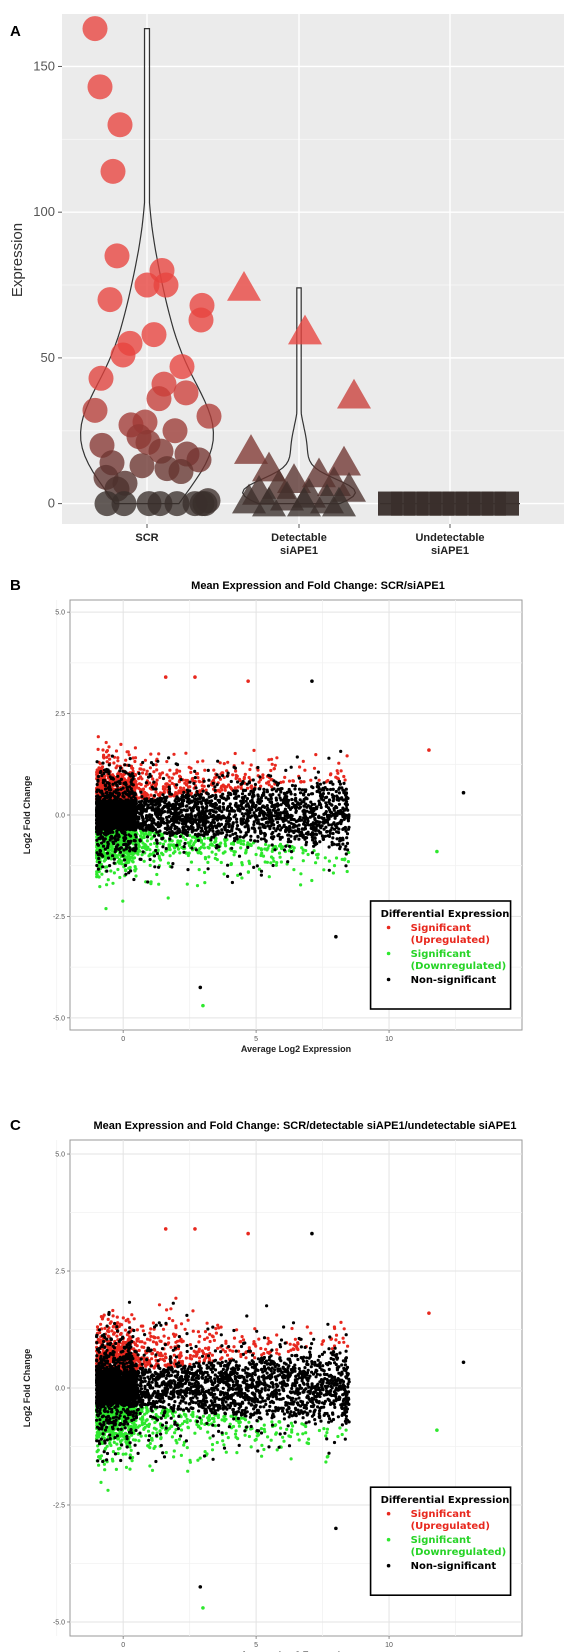  What do you see at coordinates (146, 538) in the screenshot?
I see `panel-a-x-tick-label: SCR` at bounding box center [146, 538].